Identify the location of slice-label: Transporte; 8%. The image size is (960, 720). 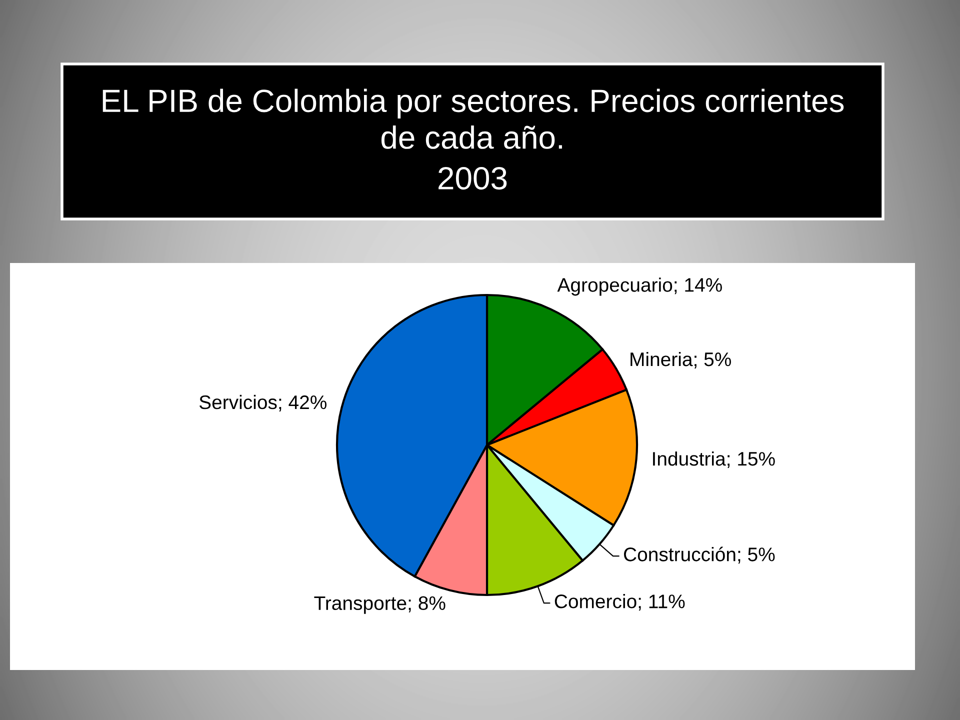
(380, 605).